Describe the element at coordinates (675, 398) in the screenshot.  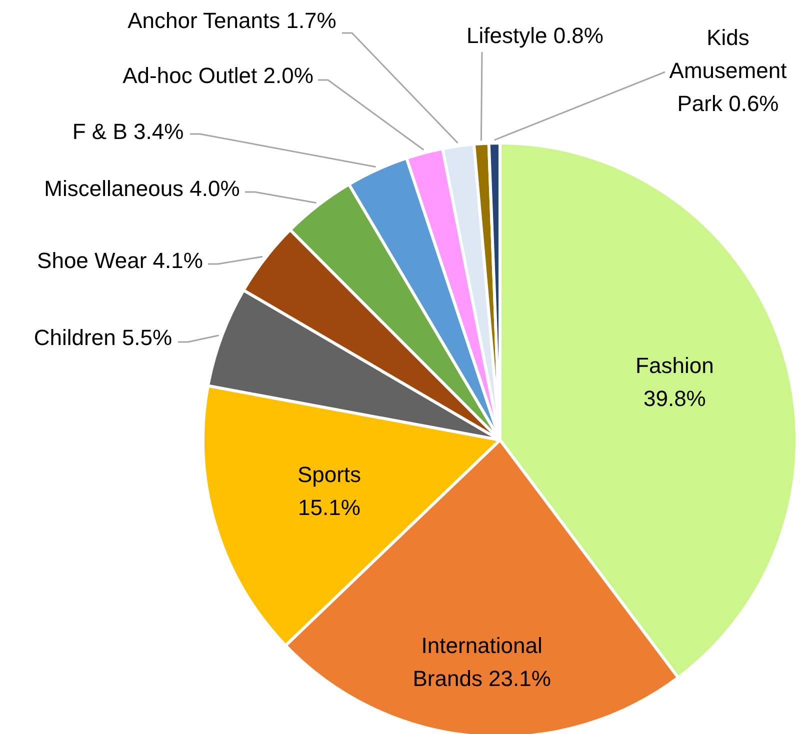
I see `data-label: 39.8%` at that location.